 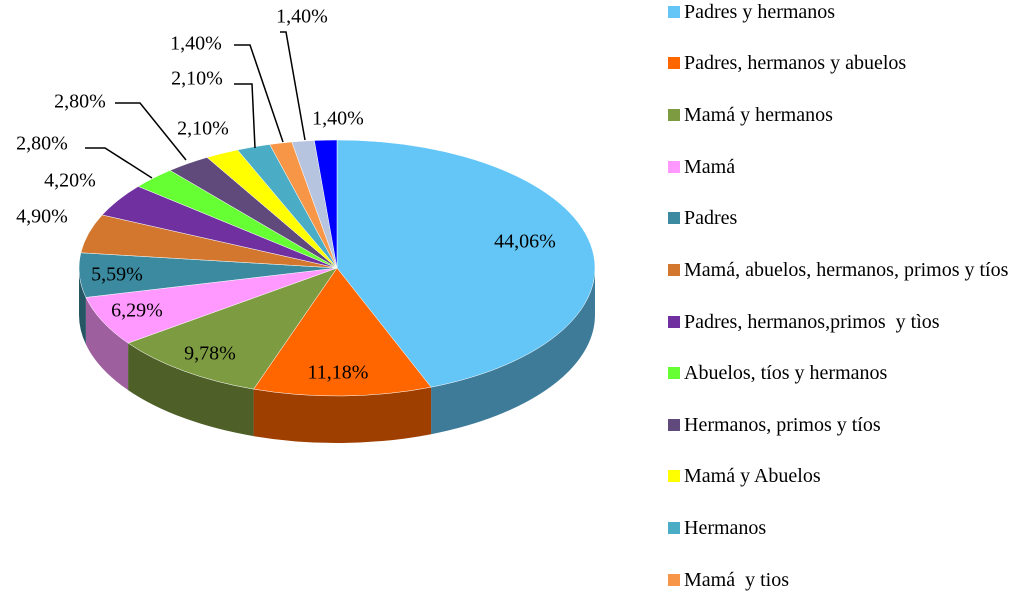 What do you see at coordinates (812, 322) in the screenshot?
I see `legend-label: Padres, hermanos,primos y tìos` at bounding box center [812, 322].